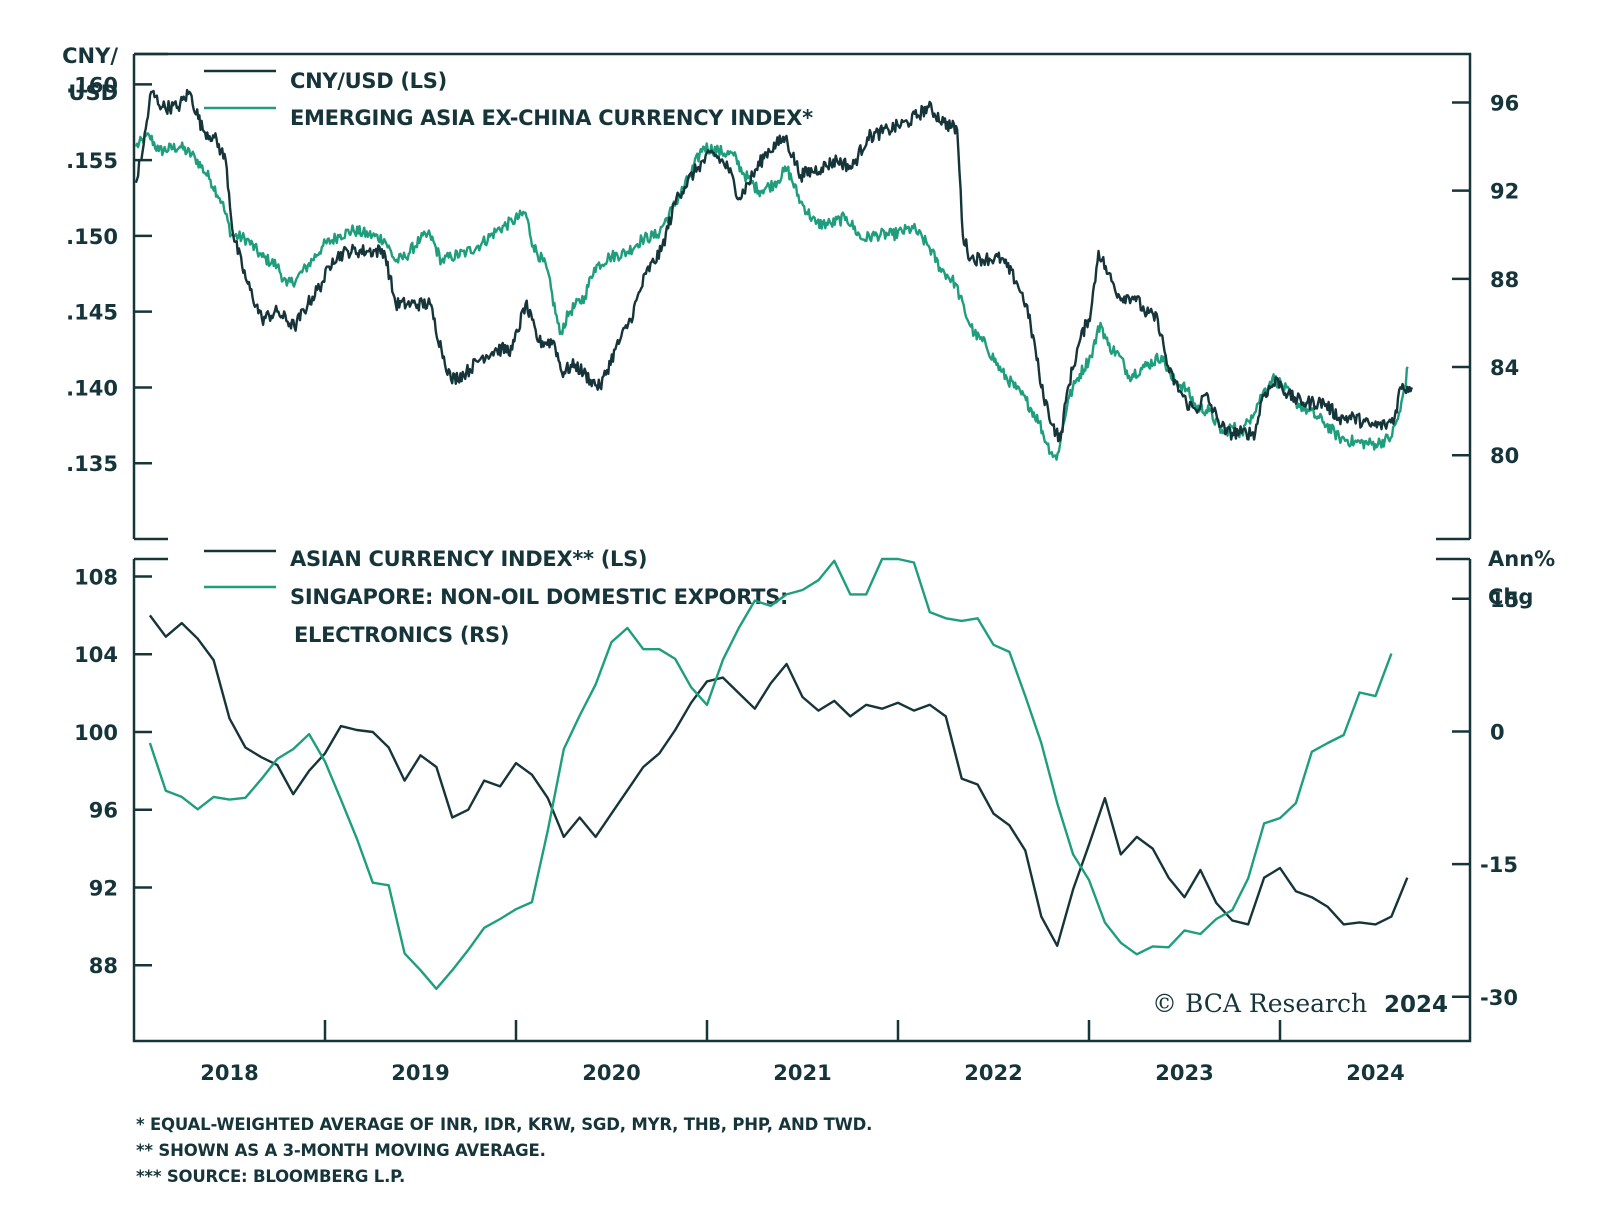 The image size is (1600, 1205). I want to click on copyright: © BCA Research 2024, so click(1300, 1003).